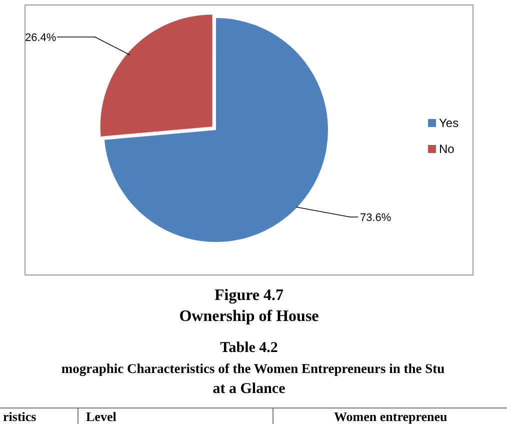 This screenshot has height=424, width=507. What do you see at coordinates (249, 295) in the screenshot?
I see `text: Figure 4.7` at bounding box center [249, 295].